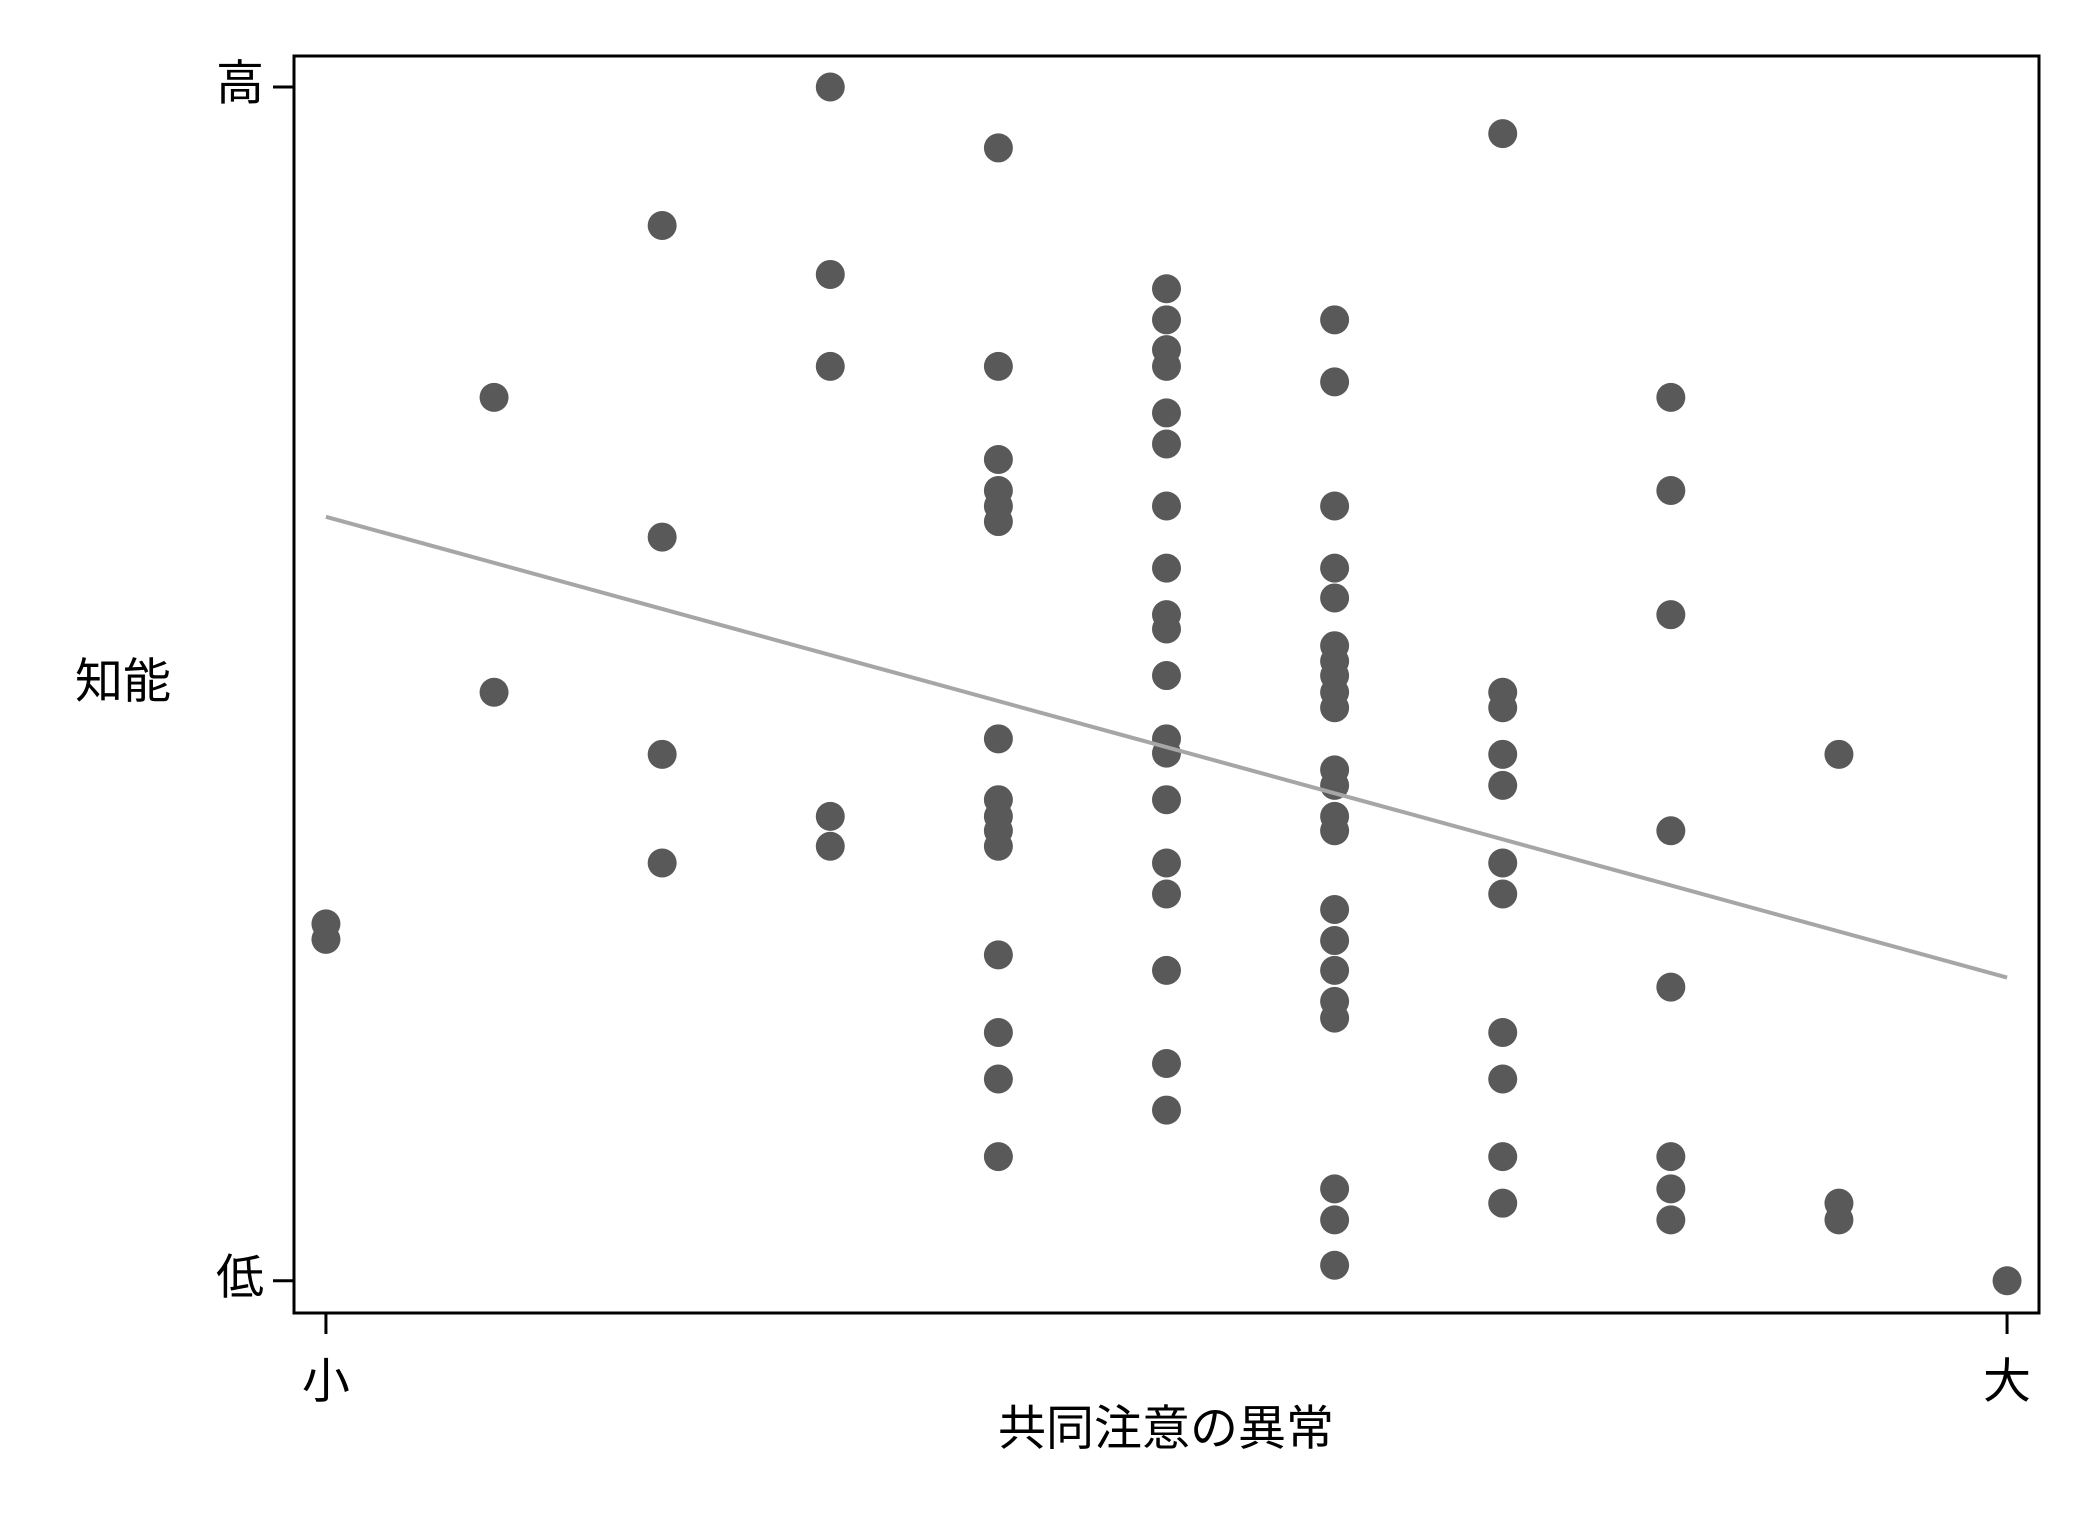  What do you see at coordinates (240, 1277) in the screenshot?
I see `y-tick-label: 低` at bounding box center [240, 1277].